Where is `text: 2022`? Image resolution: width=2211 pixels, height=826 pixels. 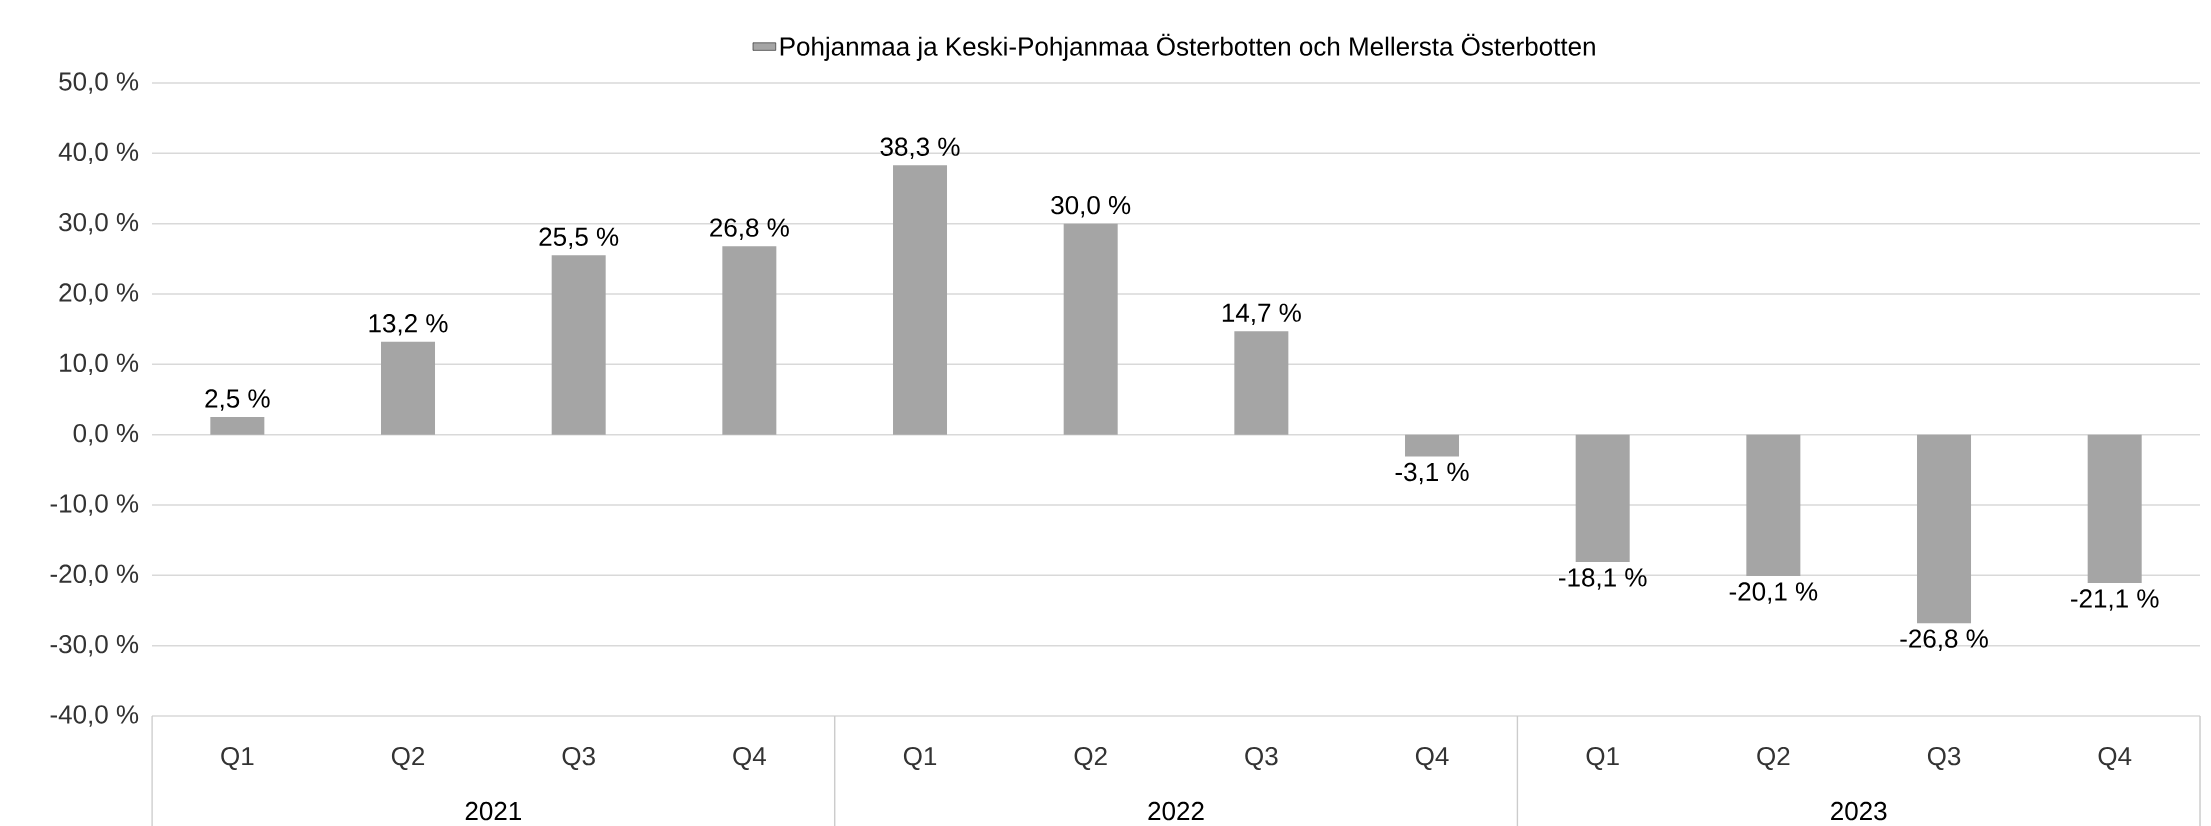
text: 2022 is located at coordinates (1176, 811).